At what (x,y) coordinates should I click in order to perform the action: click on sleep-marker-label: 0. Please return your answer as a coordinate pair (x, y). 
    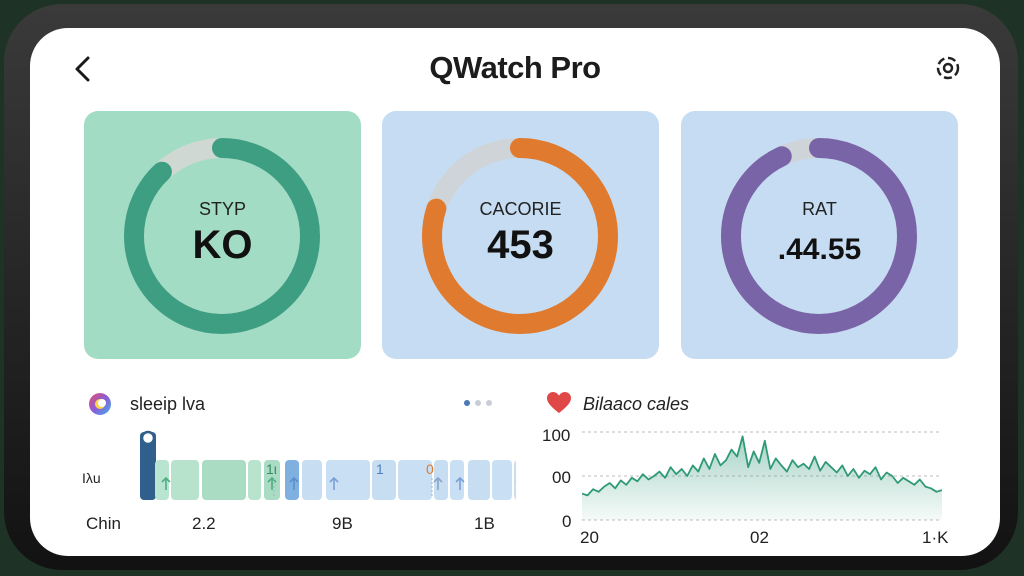
    Looking at the image, I should click on (430, 469).